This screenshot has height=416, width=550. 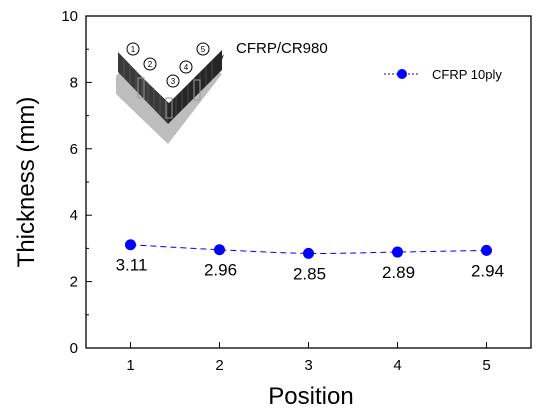 What do you see at coordinates (168, 65) in the screenshot?
I see `position-markers: 1 2 34 5` at bounding box center [168, 65].